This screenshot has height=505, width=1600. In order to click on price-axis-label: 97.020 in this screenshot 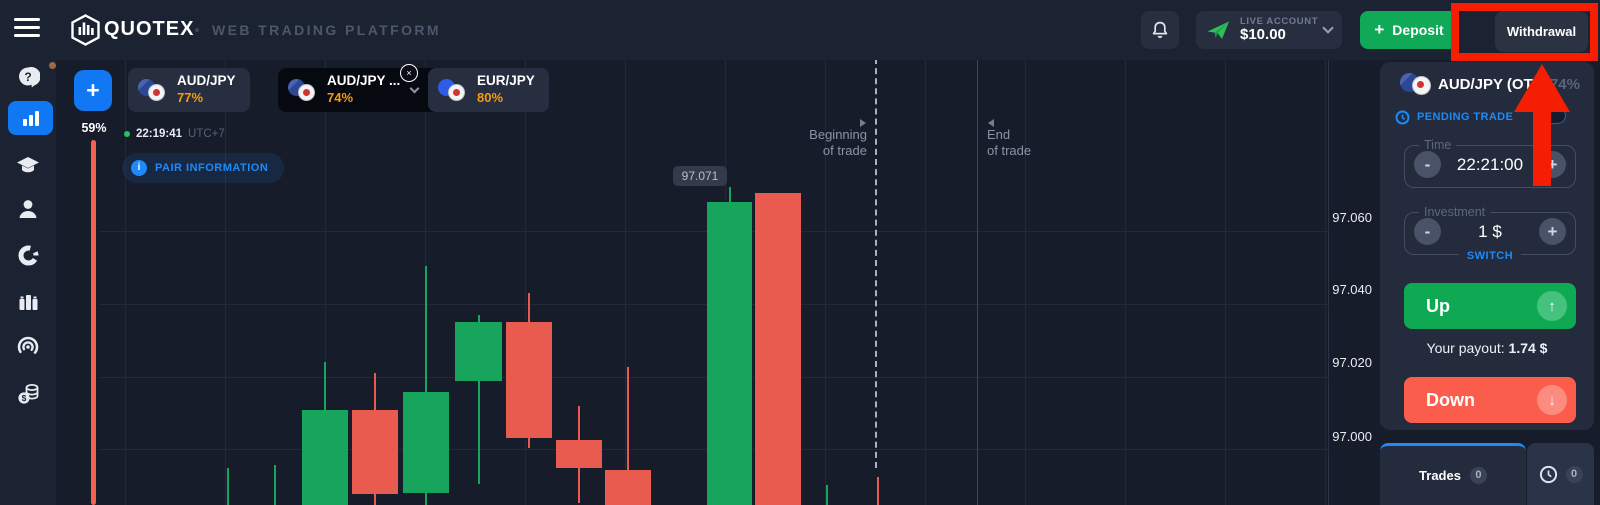, I will do `click(1352, 362)`.